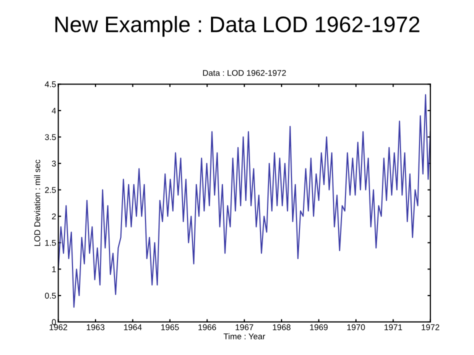 This screenshot has height=355, width=474. I want to click on x-tick-label: 1962, so click(59, 327).